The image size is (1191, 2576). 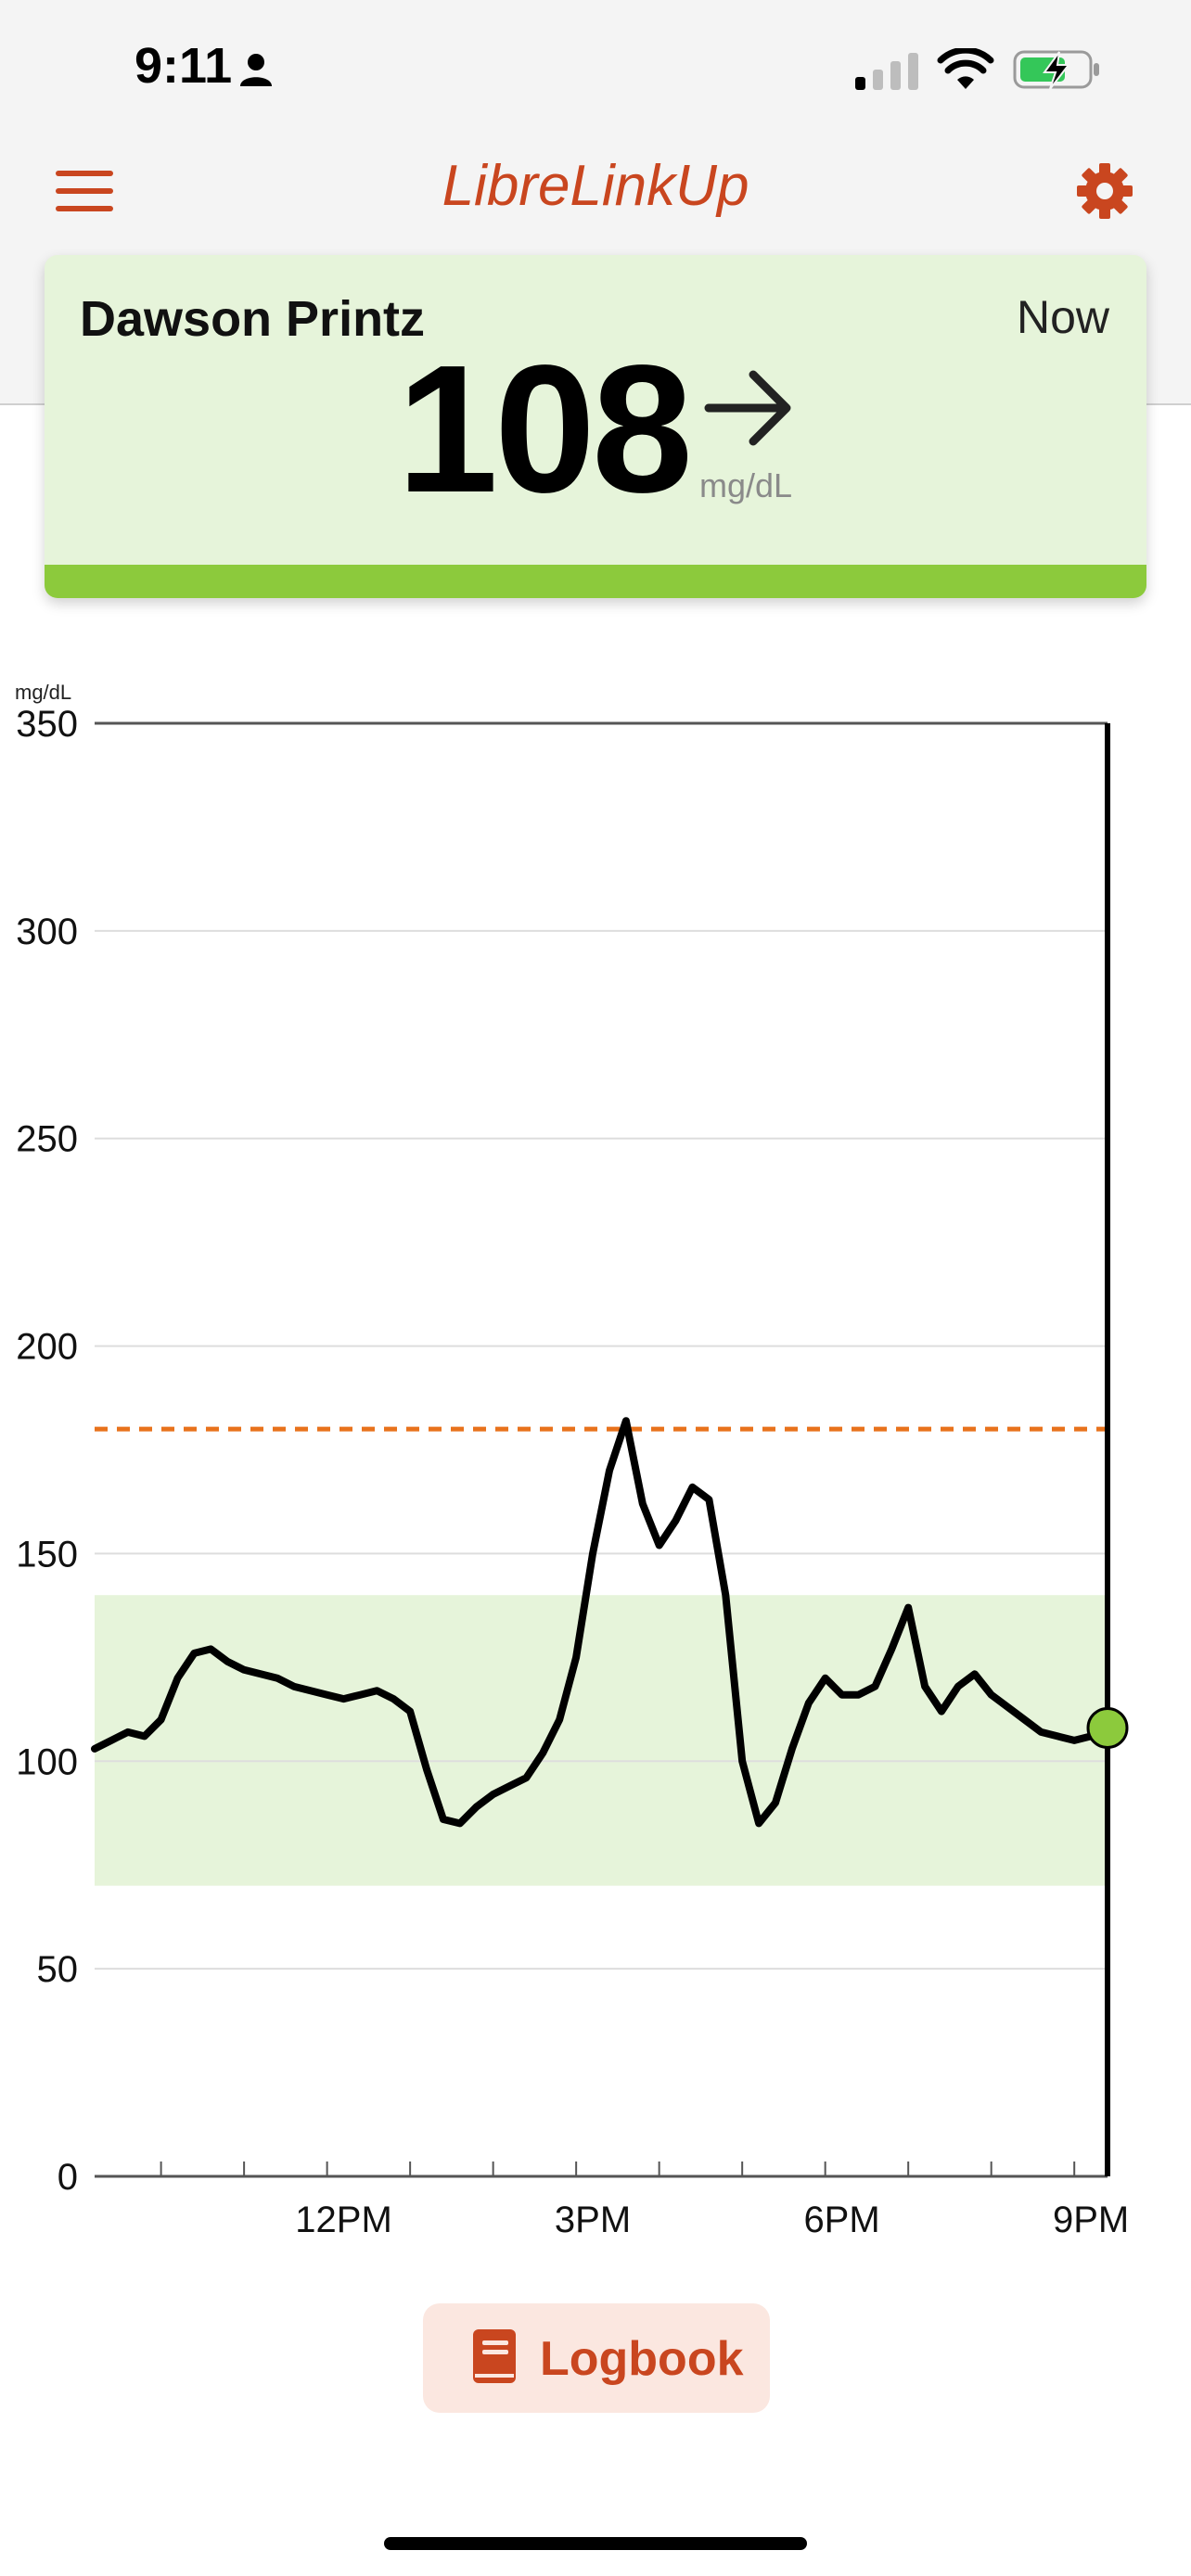 What do you see at coordinates (595, 2543) in the screenshot?
I see `home-indicator` at bounding box center [595, 2543].